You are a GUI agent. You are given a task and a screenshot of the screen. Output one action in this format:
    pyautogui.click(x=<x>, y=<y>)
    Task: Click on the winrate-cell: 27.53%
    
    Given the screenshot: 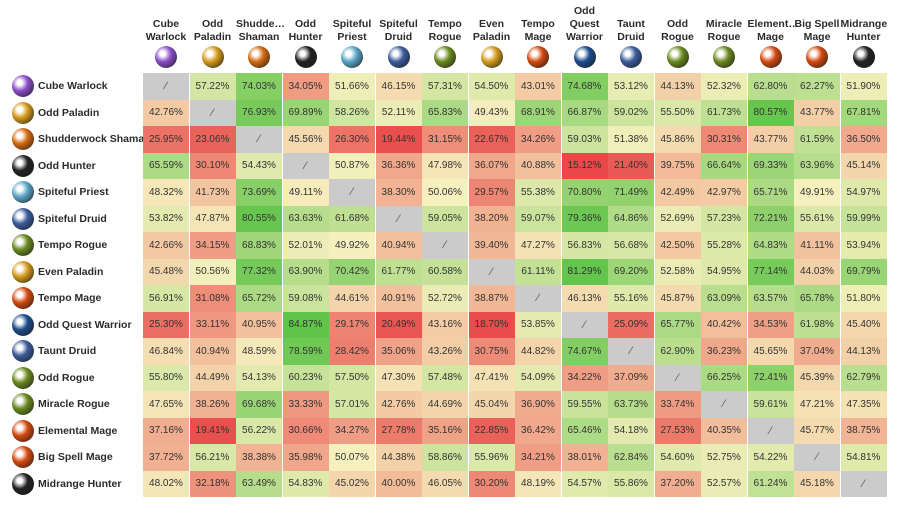 What is the action you would take?
    pyautogui.click(x=677, y=430)
    